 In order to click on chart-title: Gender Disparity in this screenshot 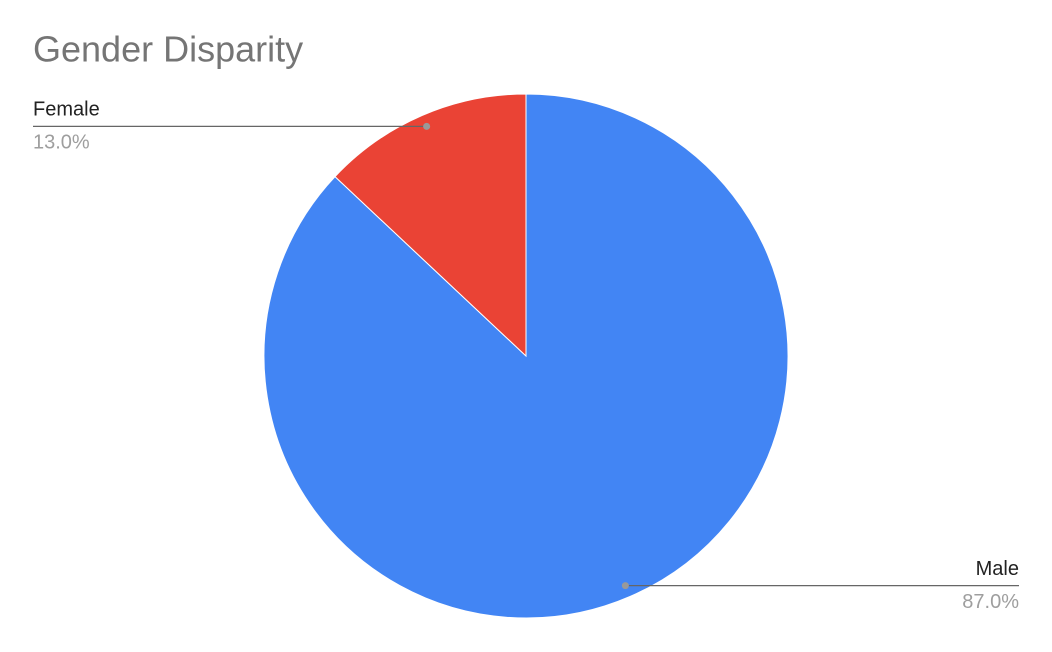, I will do `click(168, 49)`.